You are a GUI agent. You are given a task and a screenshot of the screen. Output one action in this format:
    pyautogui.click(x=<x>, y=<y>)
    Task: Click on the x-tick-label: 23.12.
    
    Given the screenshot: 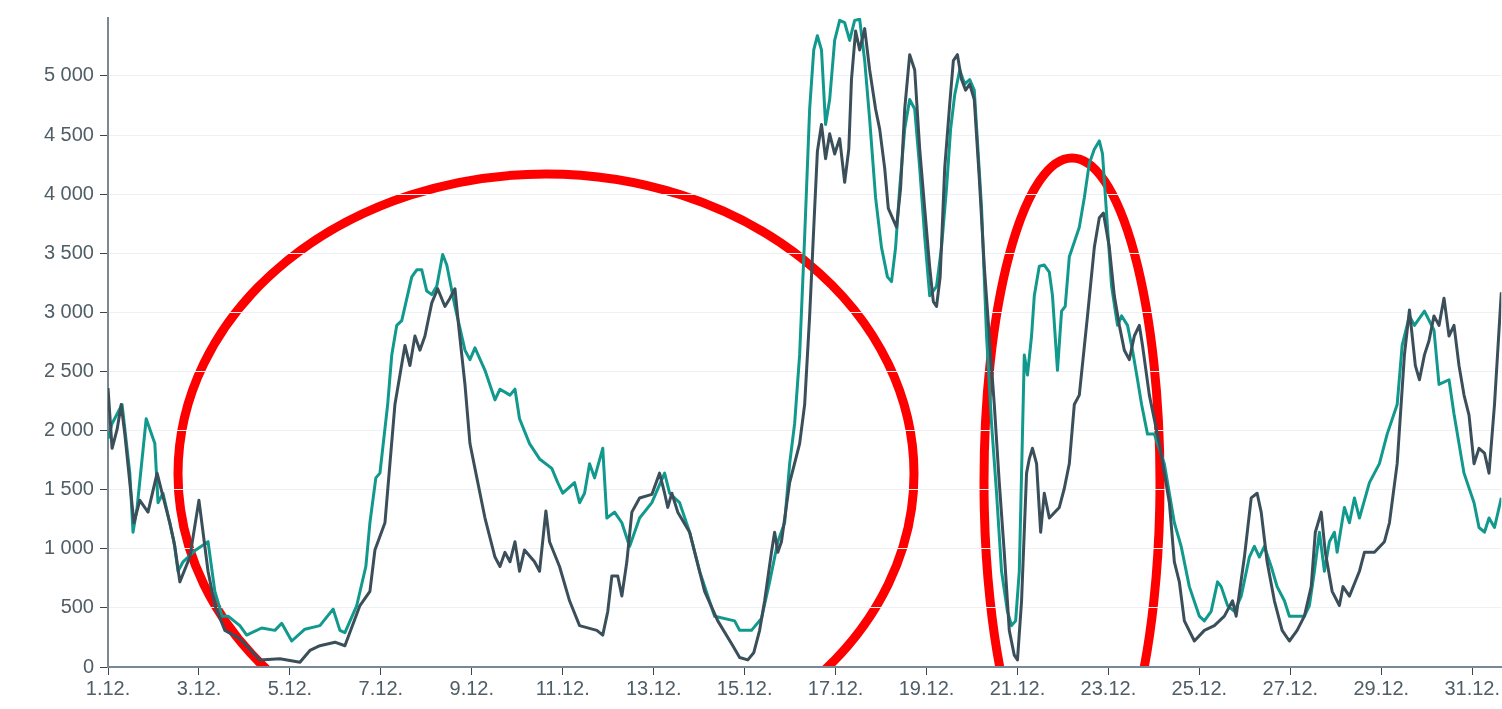 What is the action you would take?
    pyautogui.click(x=1108, y=687)
    